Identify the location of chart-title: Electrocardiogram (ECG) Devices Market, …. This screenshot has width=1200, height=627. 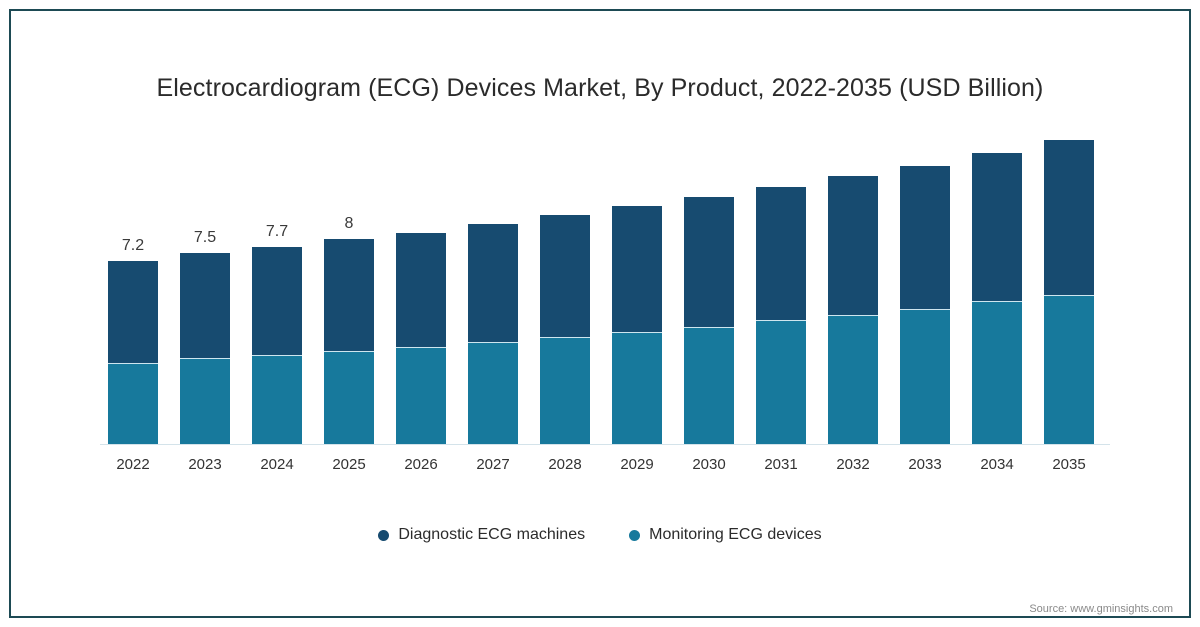
(600, 88).